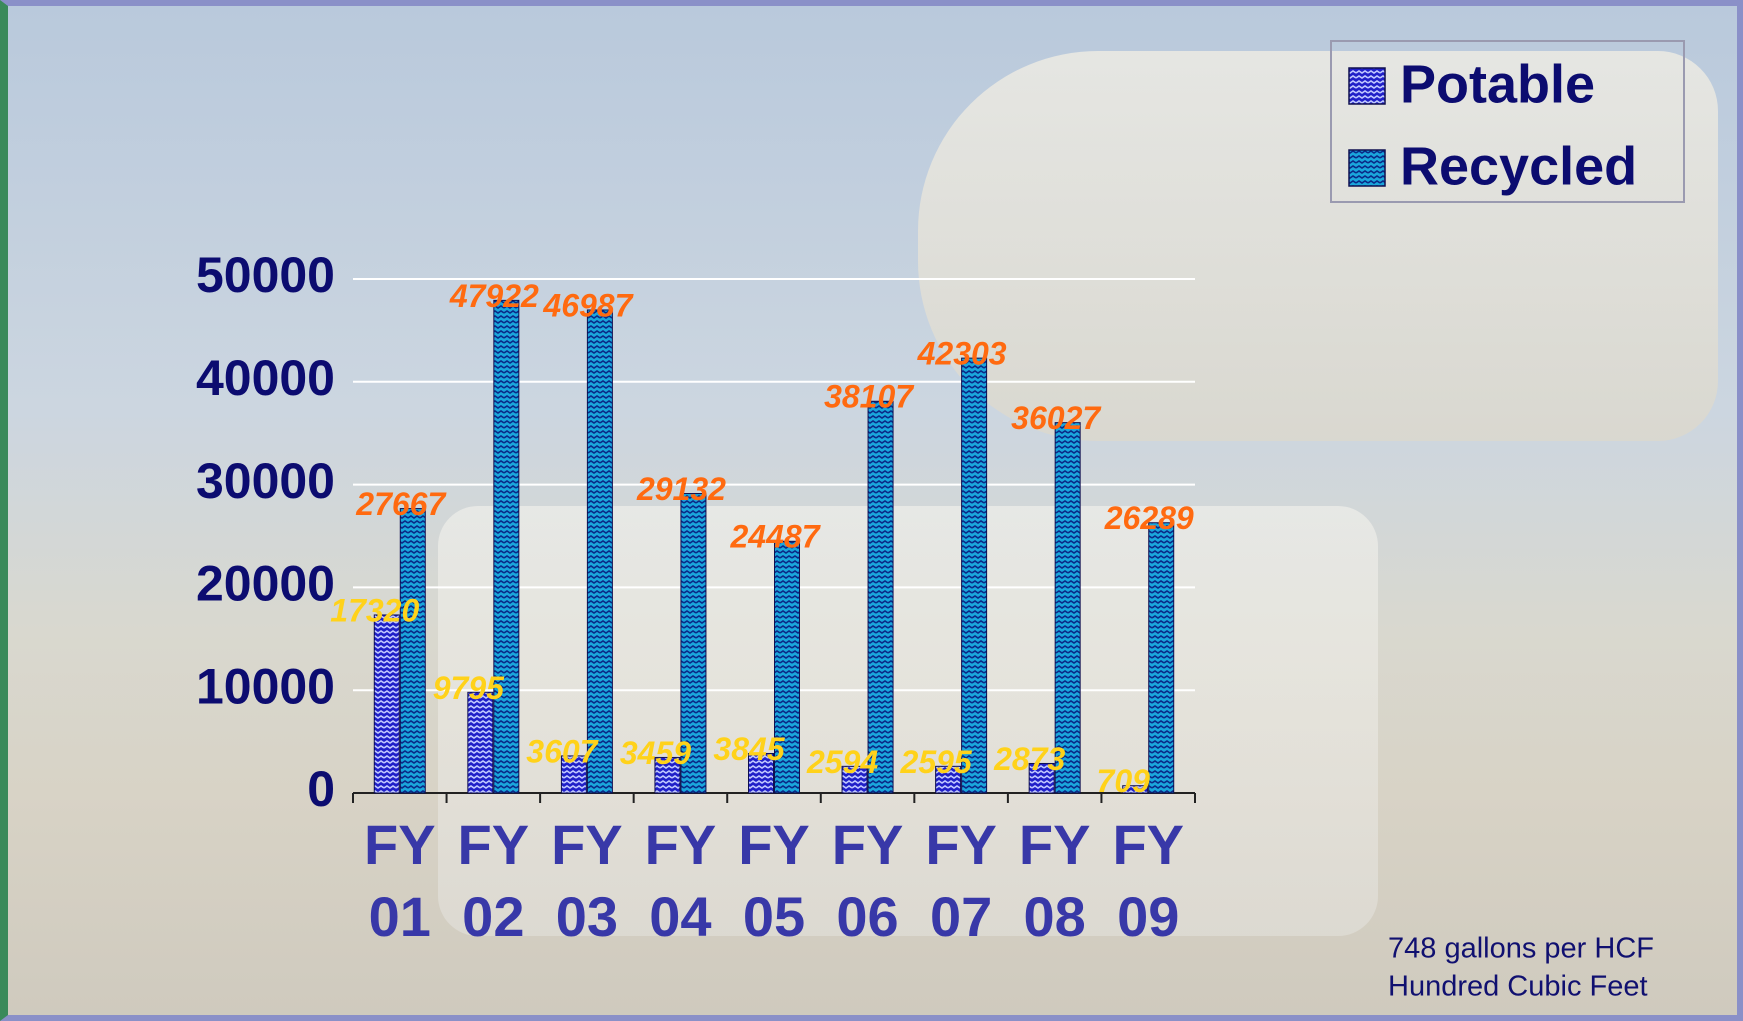 The height and width of the screenshot is (1021, 1743). I want to click on x-tick-label: FY 06, so click(867, 880).